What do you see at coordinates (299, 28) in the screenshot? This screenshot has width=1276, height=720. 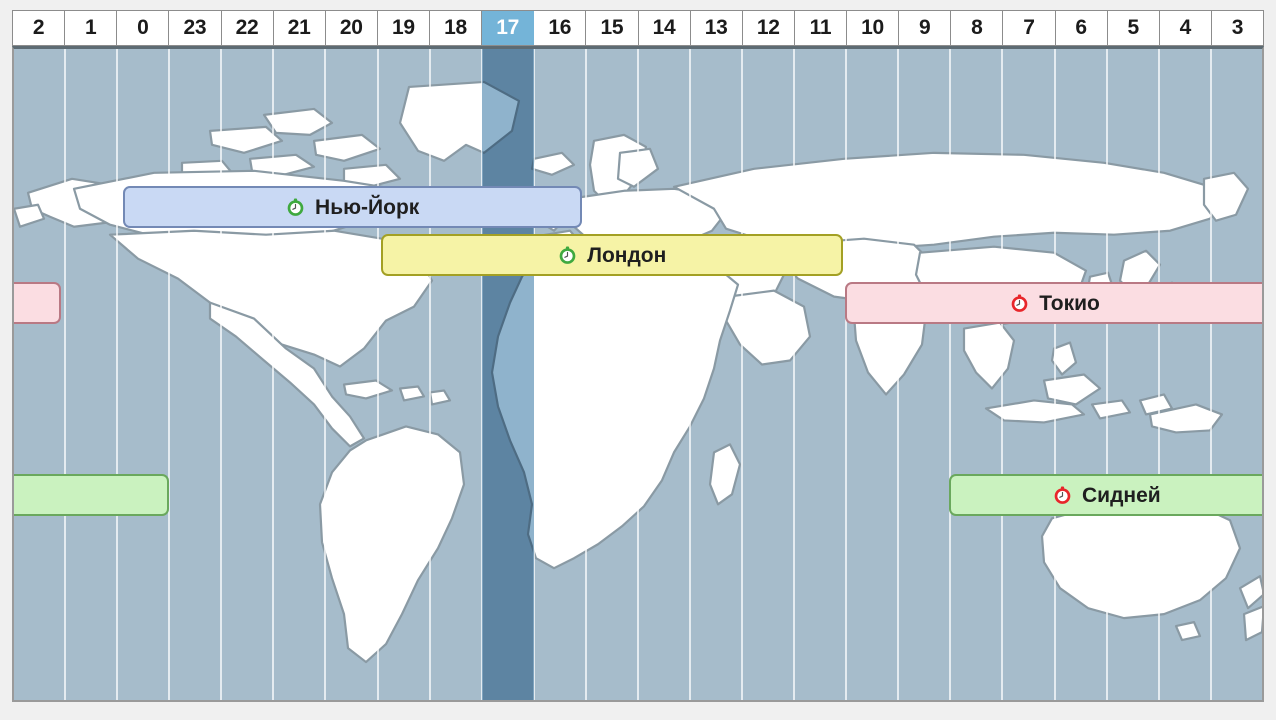 I see `hour-cell-21: 21` at bounding box center [299, 28].